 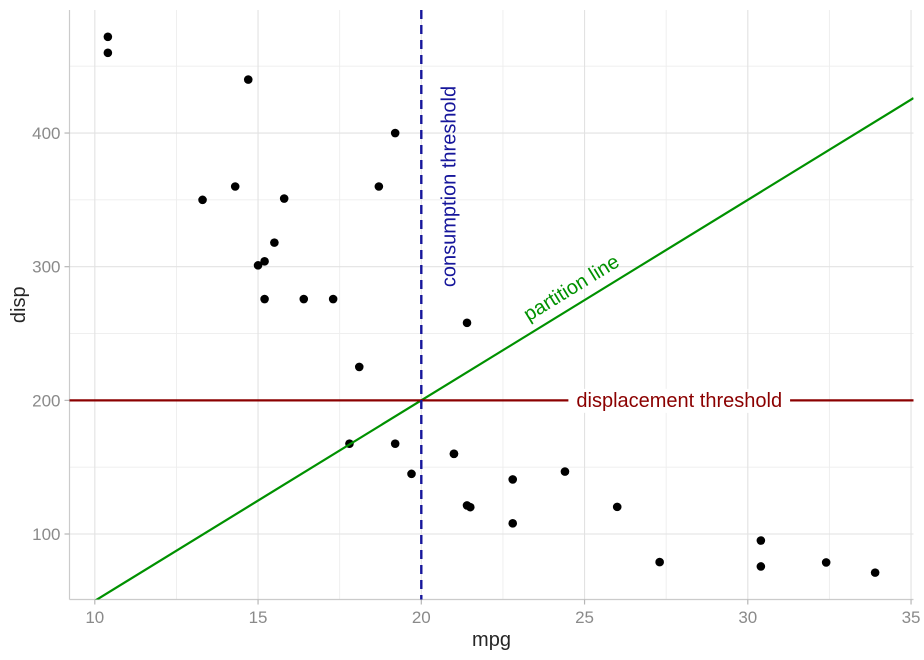 I want to click on y-axis-tick-label: 300, so click(x=46, y=267).